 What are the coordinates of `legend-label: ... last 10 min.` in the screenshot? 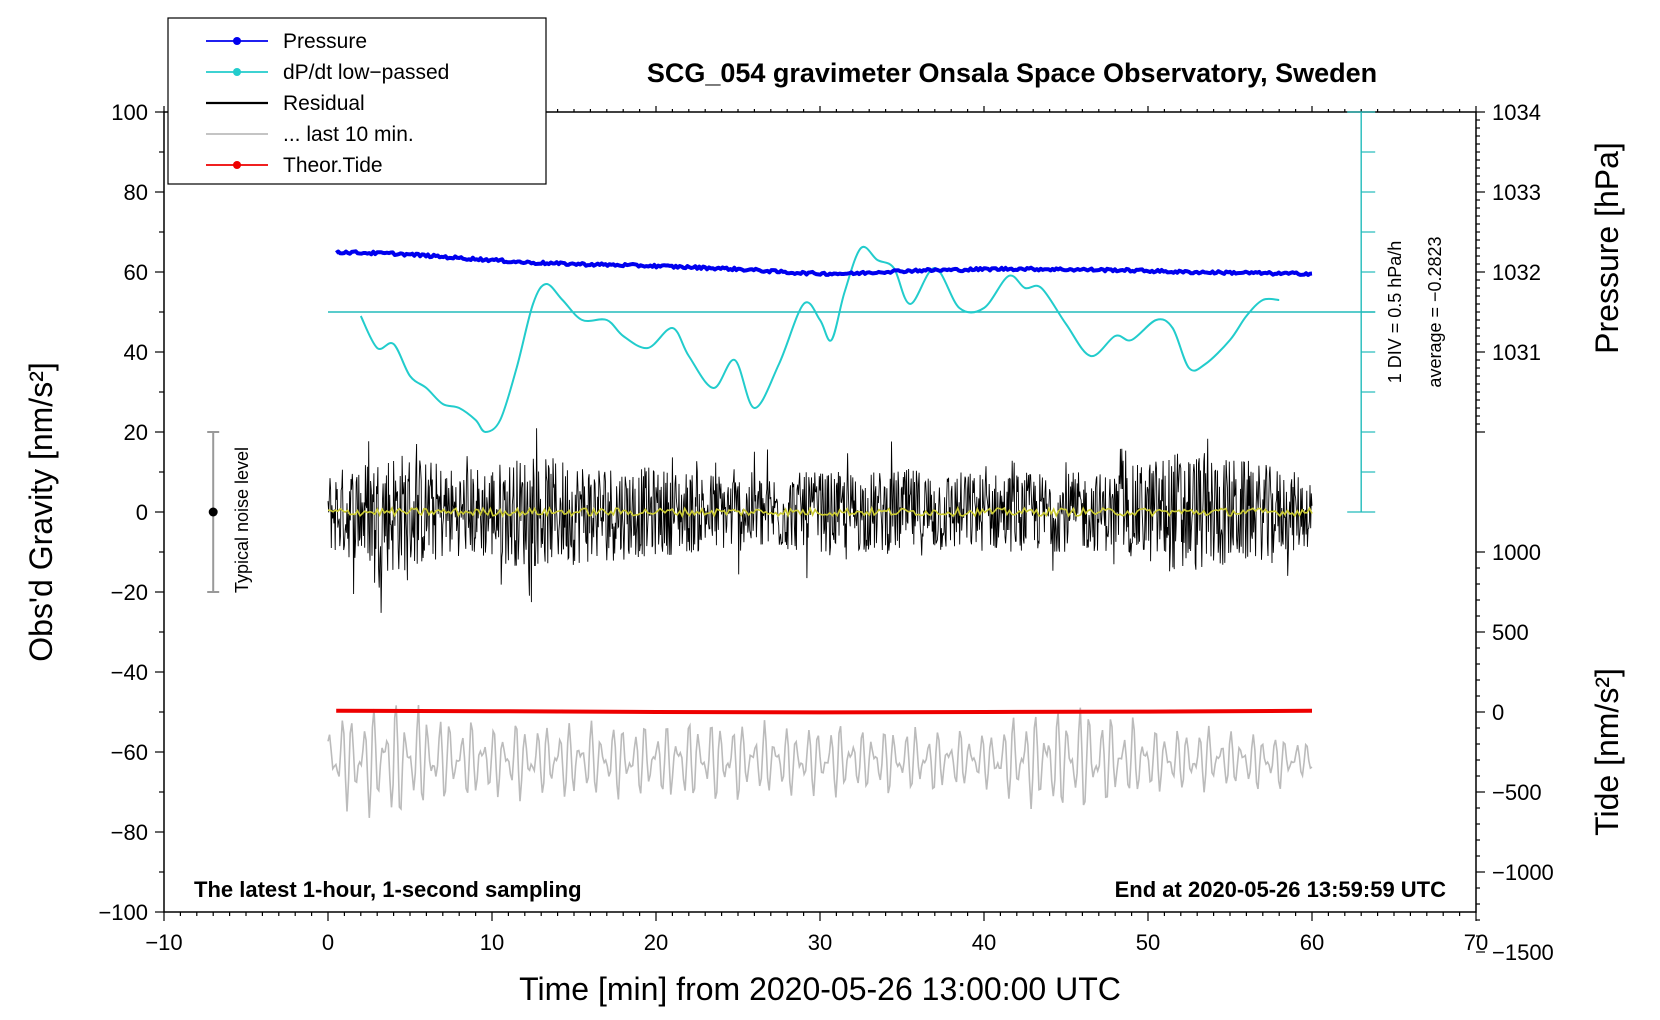 It's located at (348, 134).